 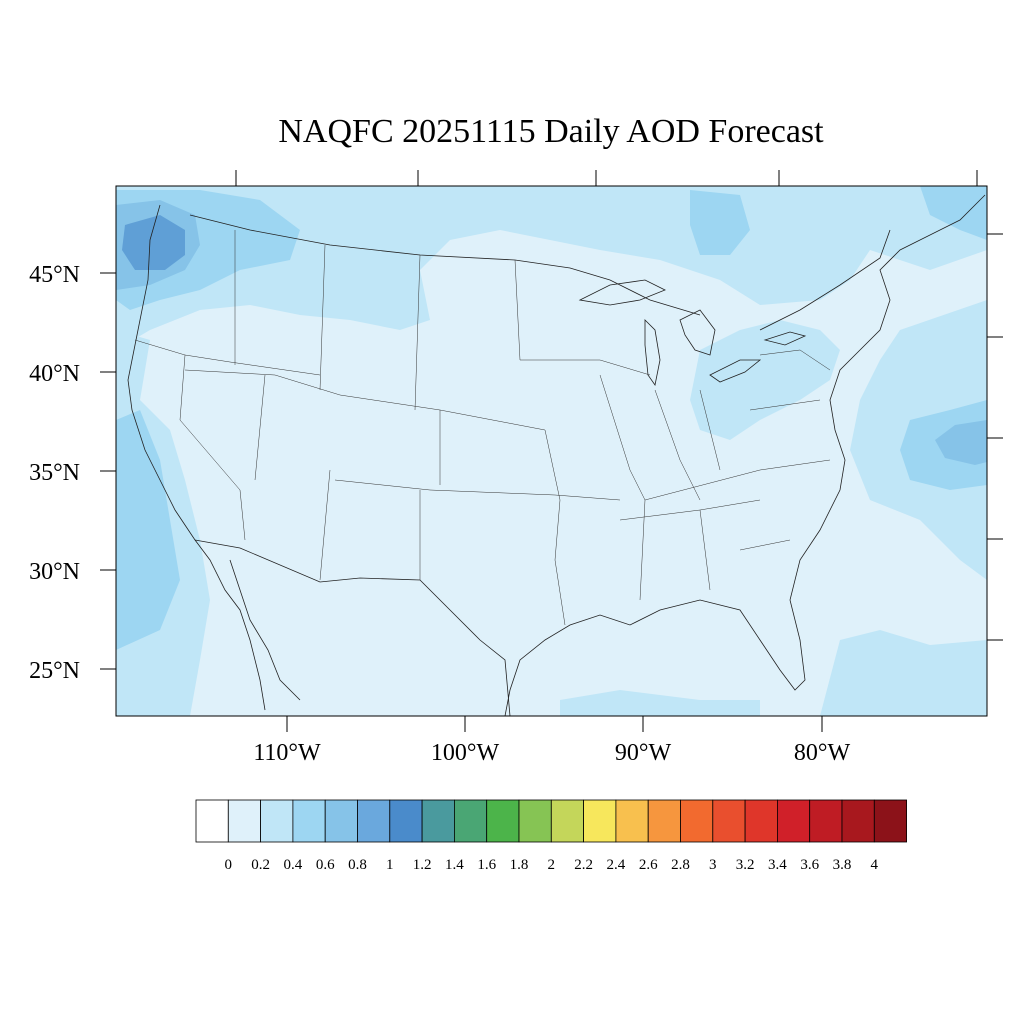 I want to click on colorbar-label: 2.2, so click(x=583, y=865).